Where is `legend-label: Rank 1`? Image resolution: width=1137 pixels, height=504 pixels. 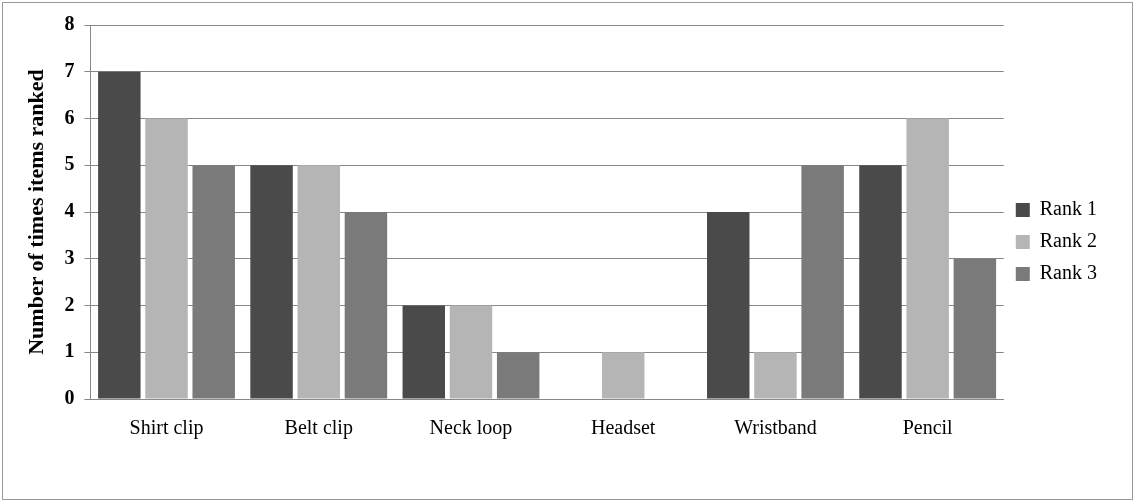 legend-label: Rank 1 is located at coordinates (1068, 208).